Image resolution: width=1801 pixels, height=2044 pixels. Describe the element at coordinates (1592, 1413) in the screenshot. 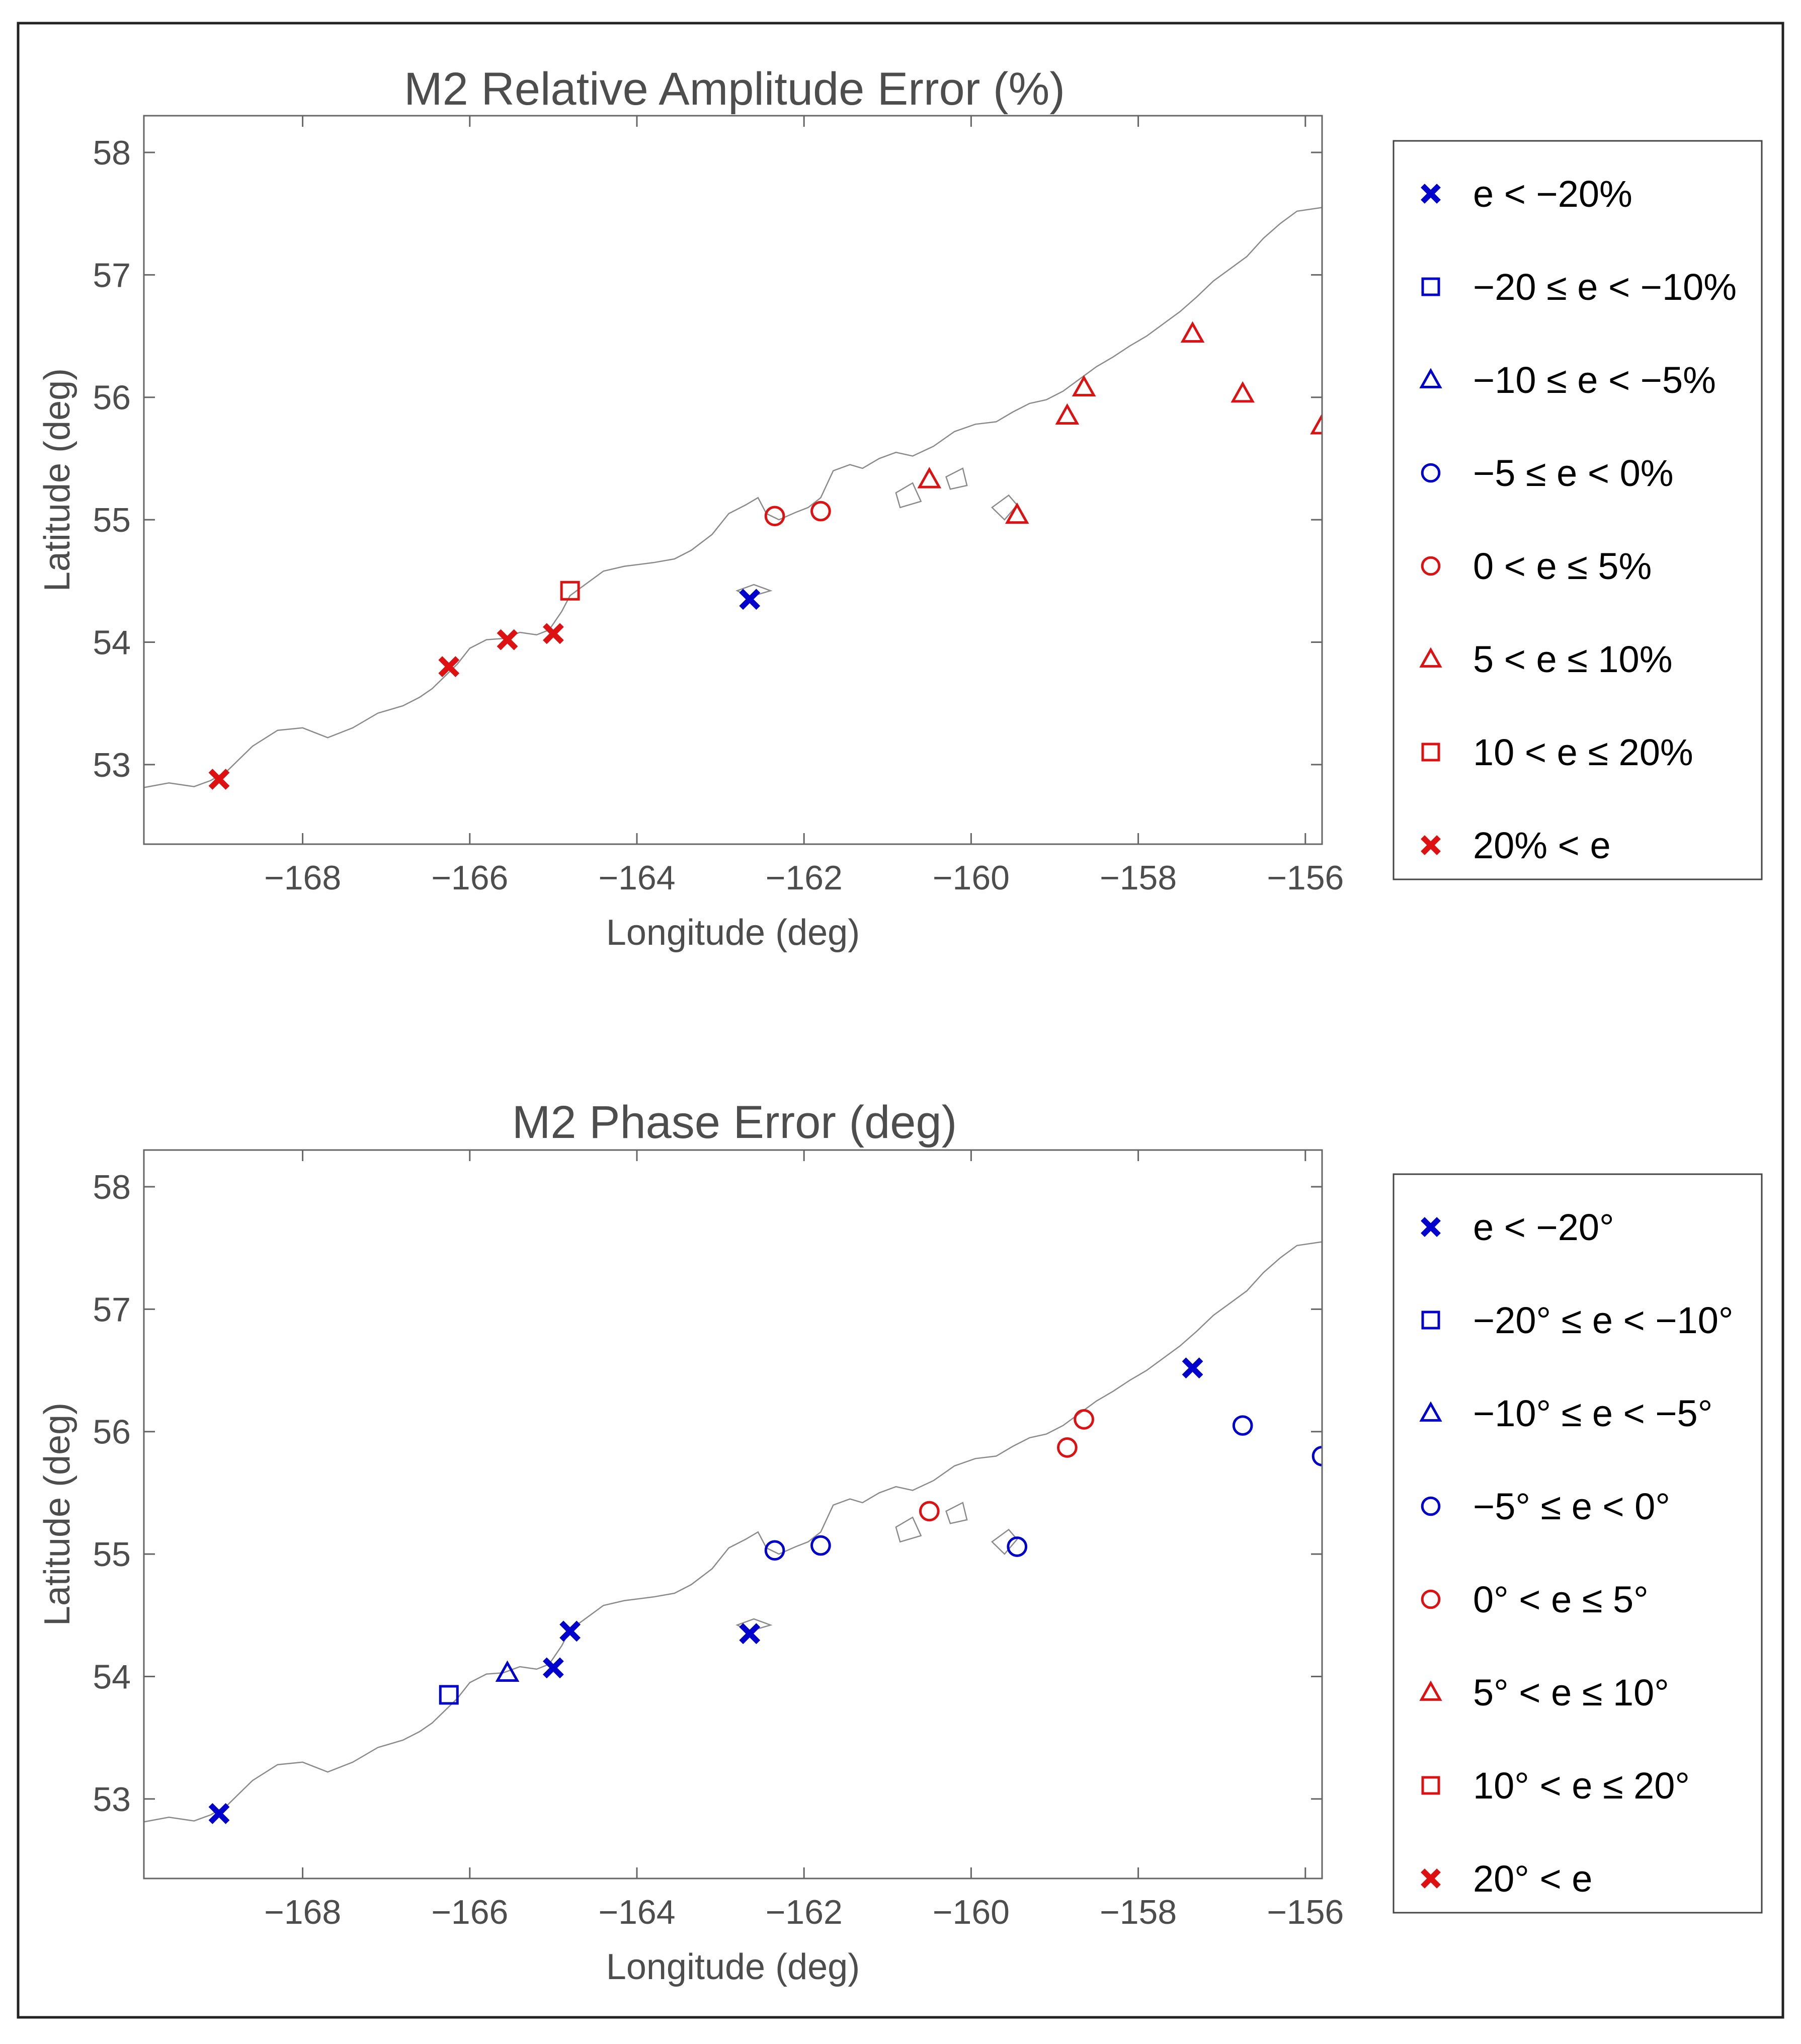

I see `legend-label: −10° ≤ e < −5°` at that location.